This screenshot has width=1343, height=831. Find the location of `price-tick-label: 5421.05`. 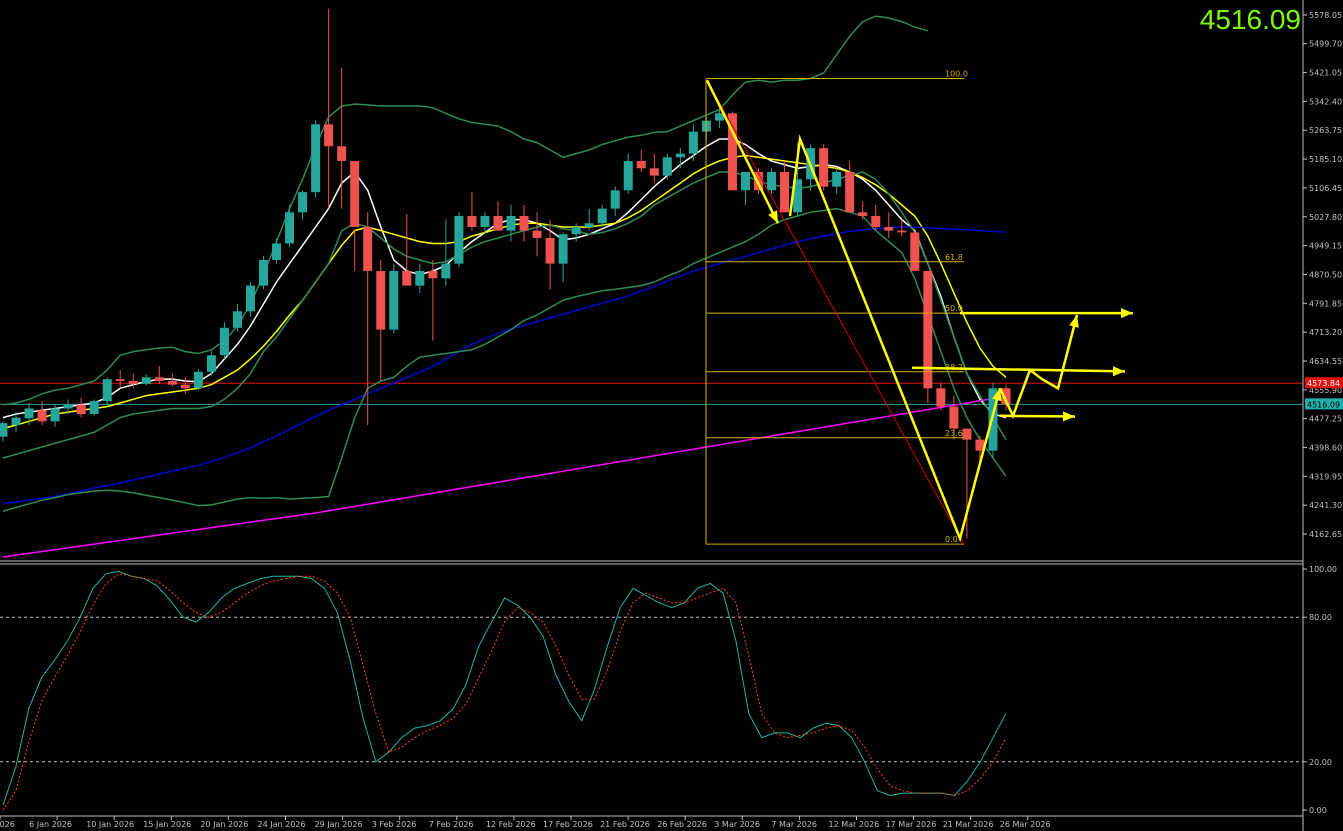

price-tick-label: 5421.05 is located at coordinates (1325, 73).